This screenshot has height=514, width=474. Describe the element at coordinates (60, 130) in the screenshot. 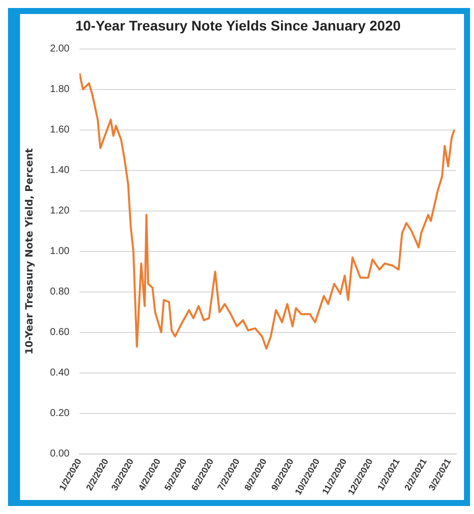

I see `y-tick-label: 1.60` at that location.